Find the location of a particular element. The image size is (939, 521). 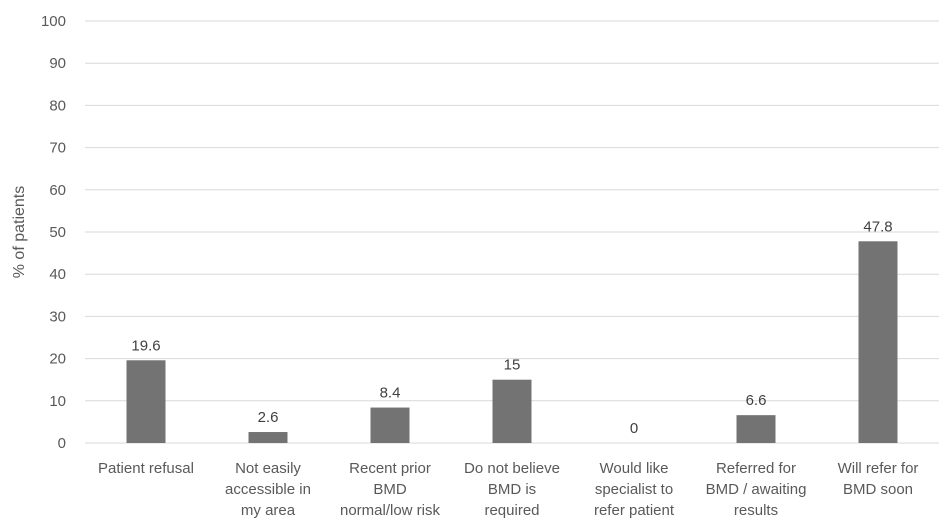

y-tick-label: 40 is located at coordinates (57, 274).